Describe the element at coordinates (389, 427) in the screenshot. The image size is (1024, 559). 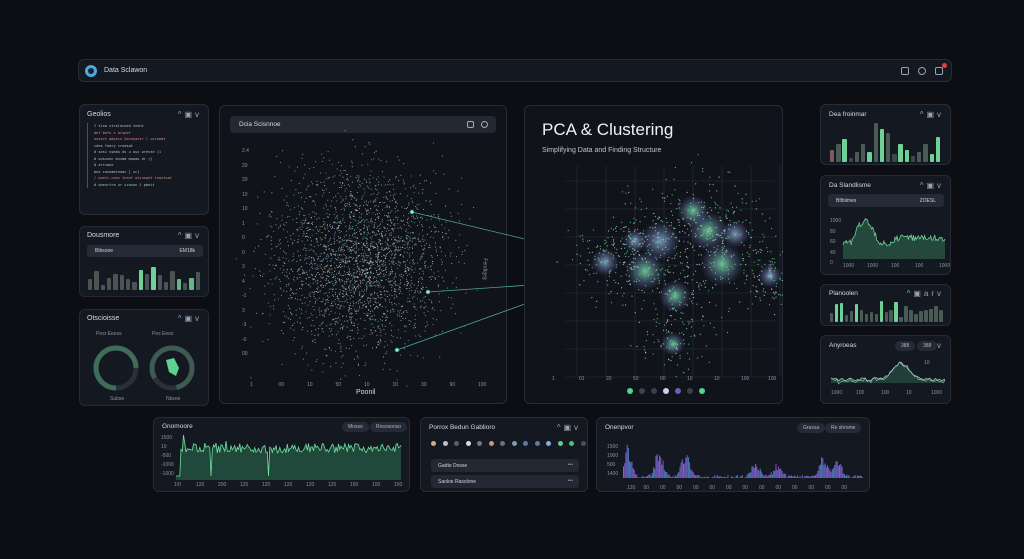
I see `filter-dropdown: Rnsosonso` at that location.